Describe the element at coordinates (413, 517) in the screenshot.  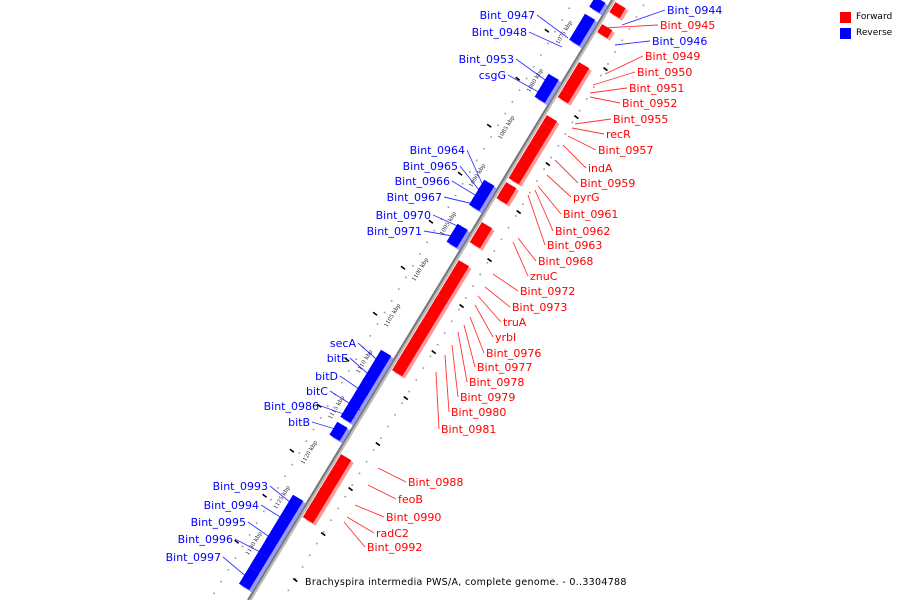
I see `gene-label: Bint_0990` at that location.